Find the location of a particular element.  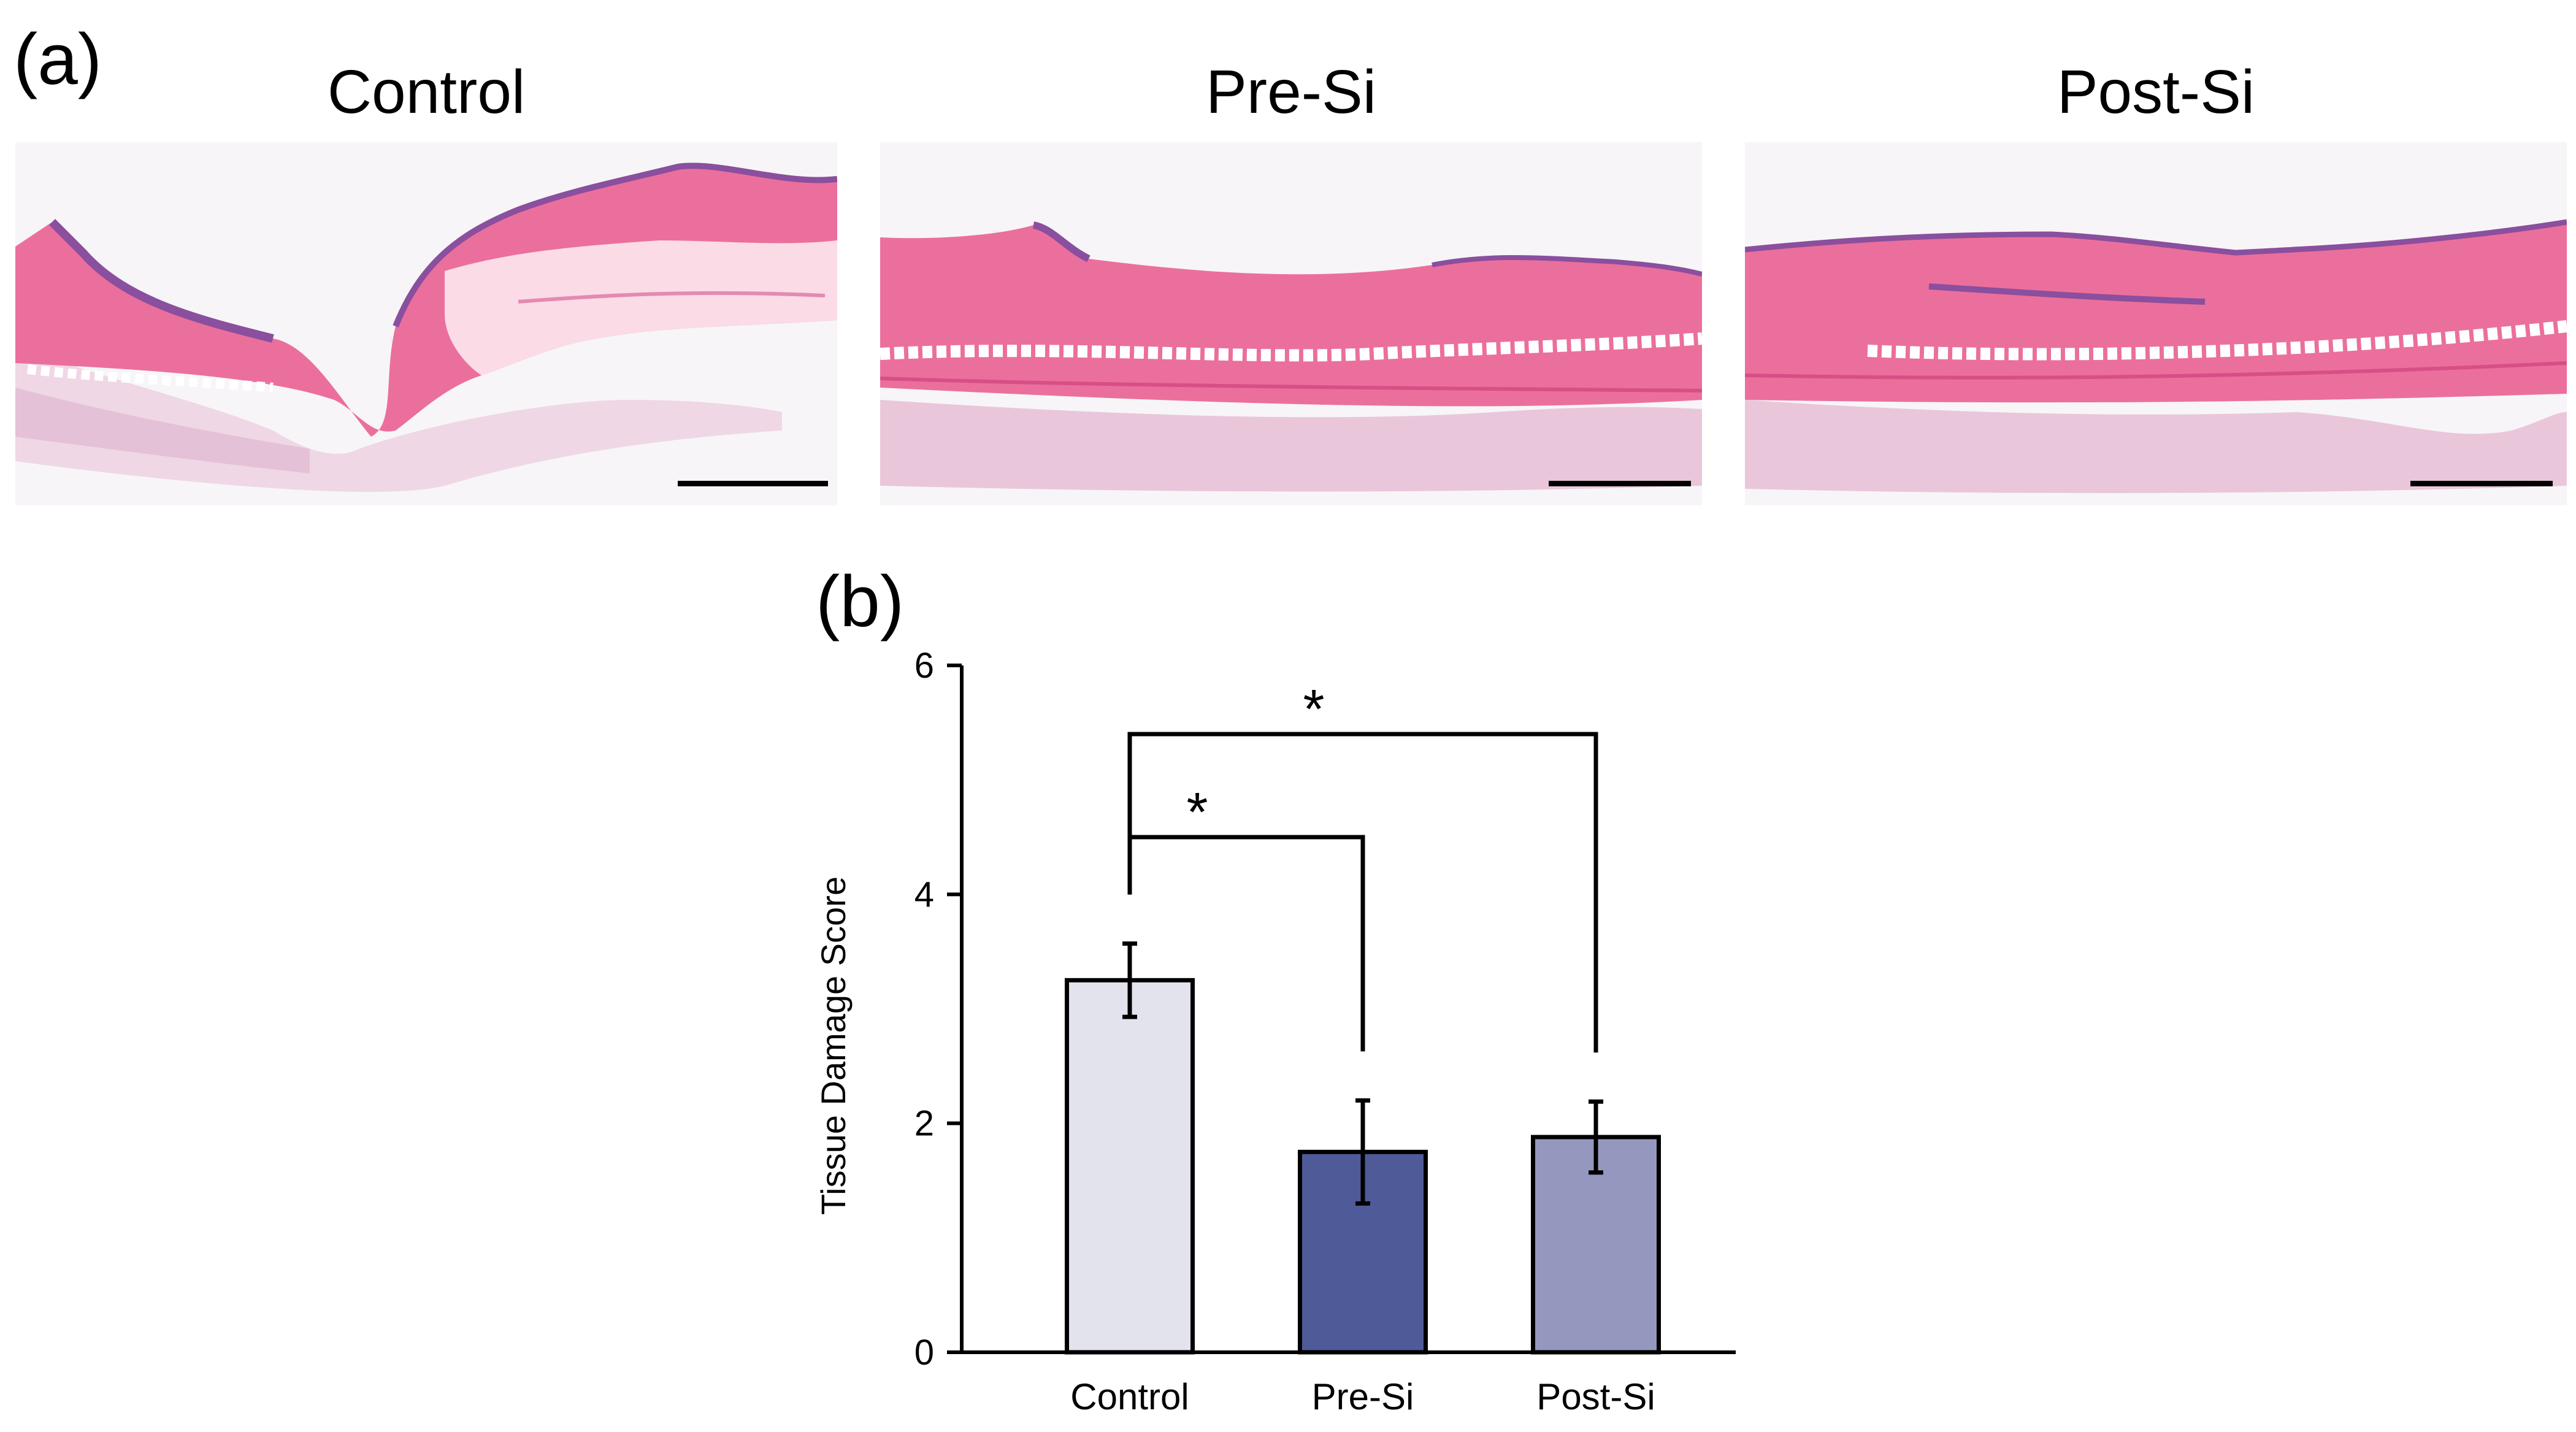

y-axis-label: Tissue Damage Score is located at coordinates (833, 1045).